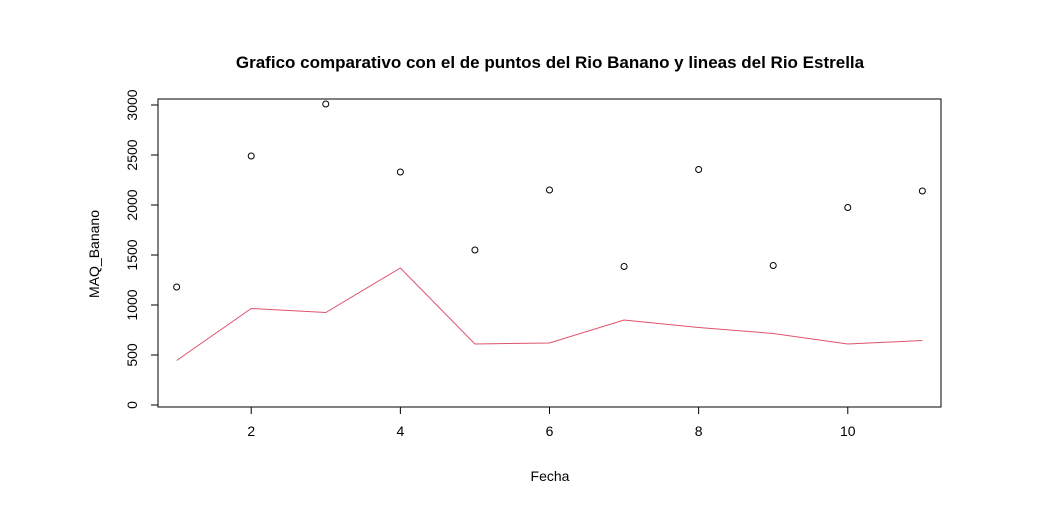  What do you see at coordinates (550, 476) in the screenshot?
I see `x-axis-label: Fecha` at bounding box center [550, 476].